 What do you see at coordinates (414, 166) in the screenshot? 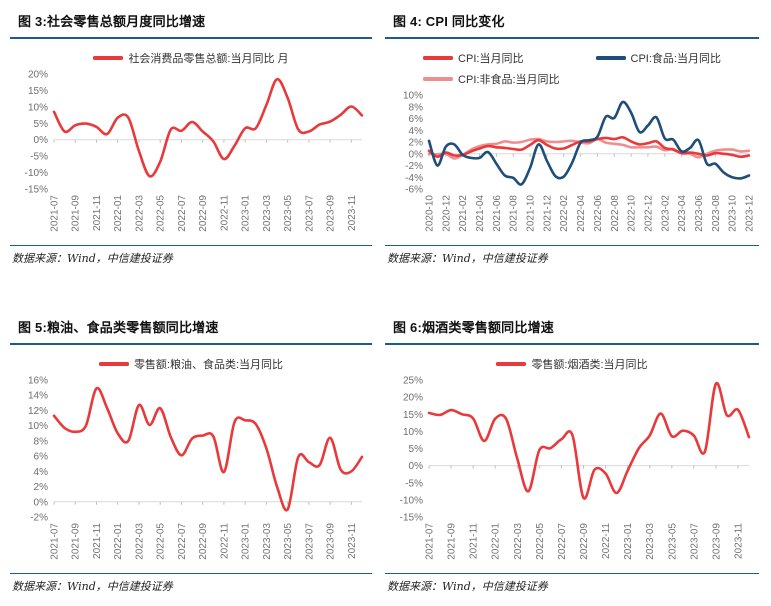
I see `y-tick-label: -2%` at bounding box center [414, 166].